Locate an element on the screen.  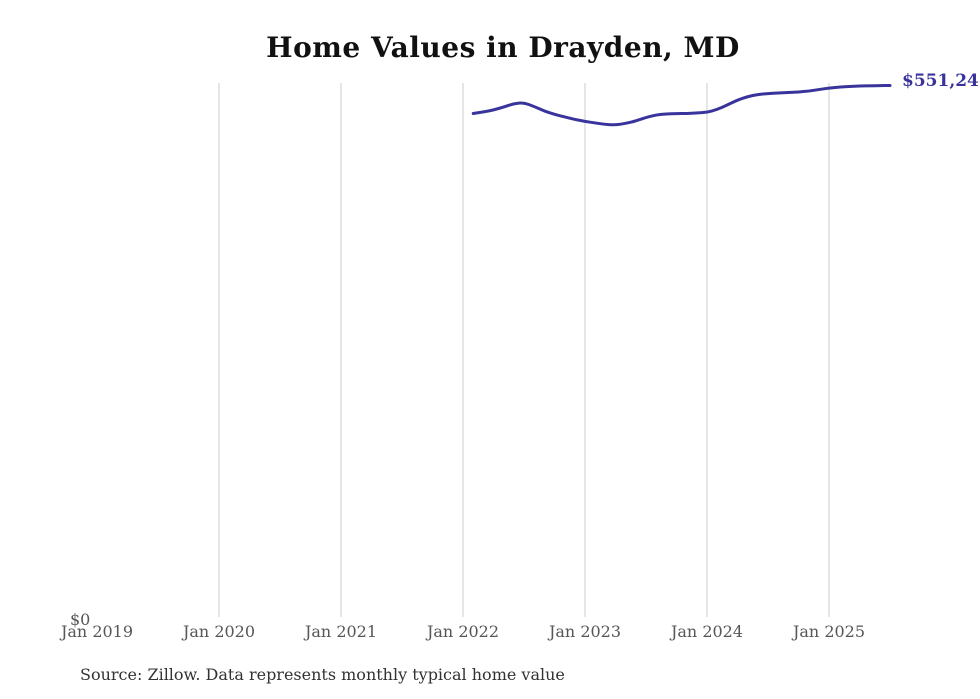
x-axis-tick-label: Jan 2020 is located at coordinates (219, 631).